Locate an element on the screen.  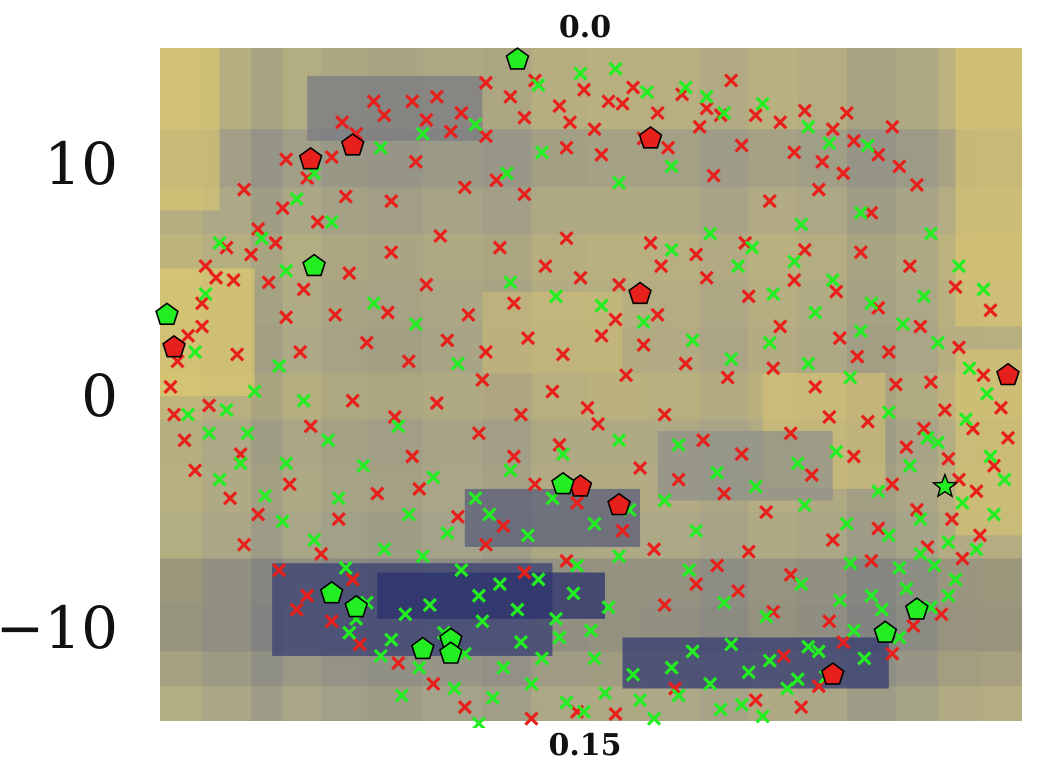
heatmap-column is located at coordinates (724, 384).